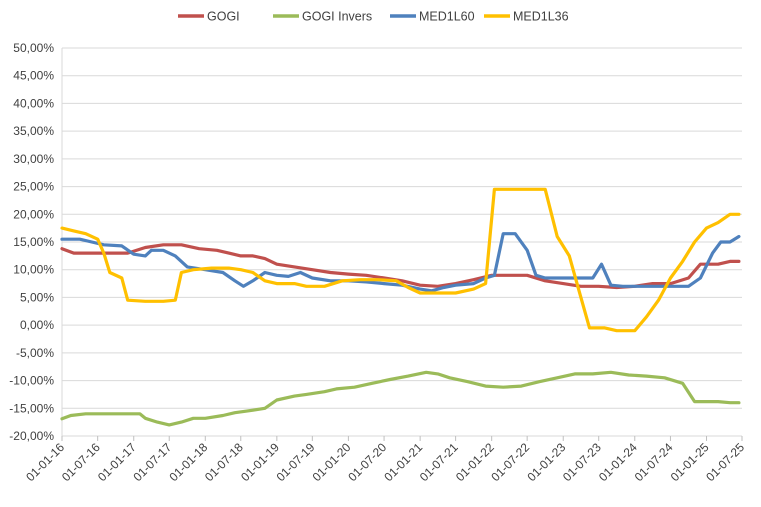 This screenshot has width=761, height=507. Describe the element at coordinates (35, 353) in the screenshot. I see `y-tick-label: -5,00%` at that location.